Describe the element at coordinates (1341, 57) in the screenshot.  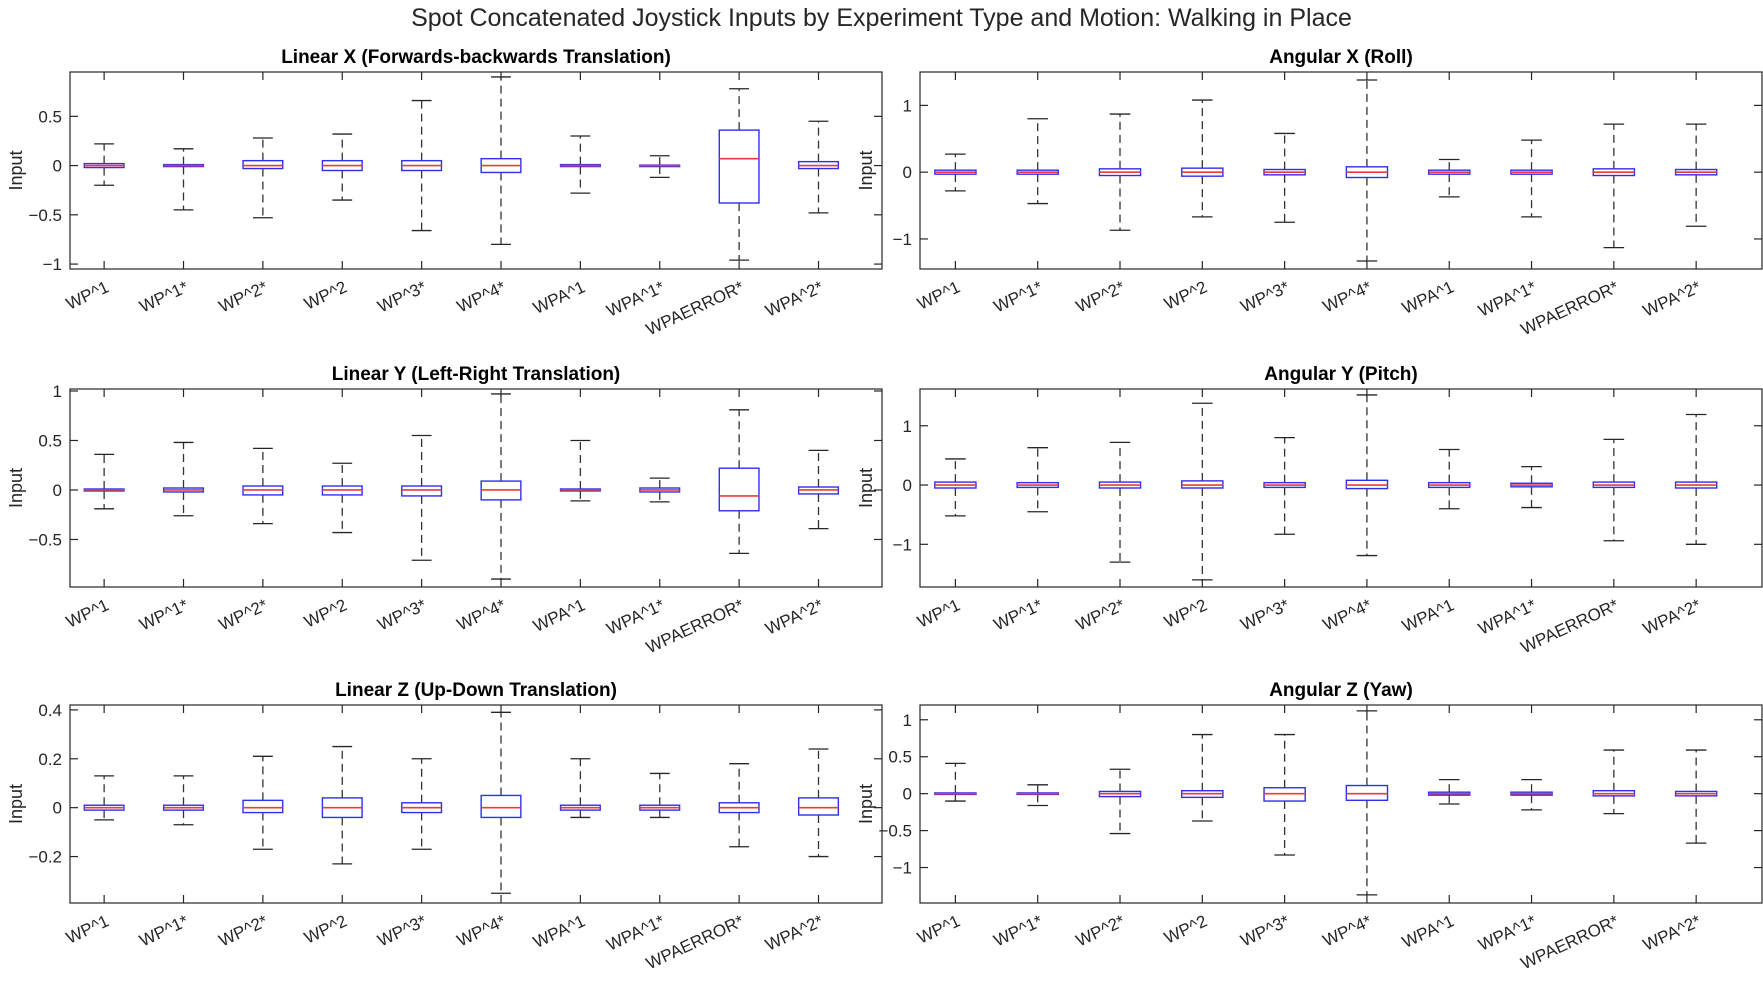
I see `subplot-title: Angular X (Roll)` at that location.